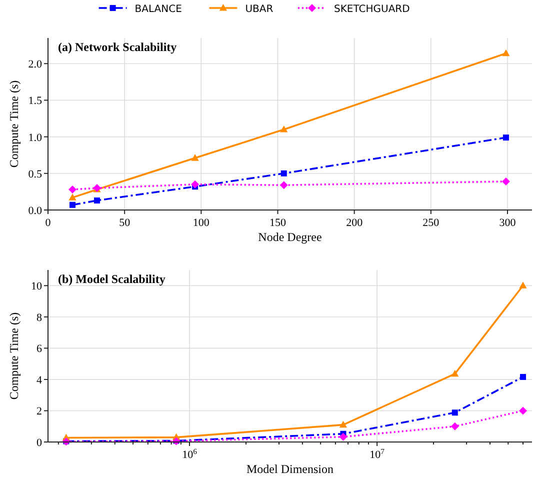 The height and width of the screenshot is (479, 536). What do you see at coordinates (377, 453) in the screenshot?
I see `x-tick-label: 10$^{7}$` at bounding box center [377, 453].